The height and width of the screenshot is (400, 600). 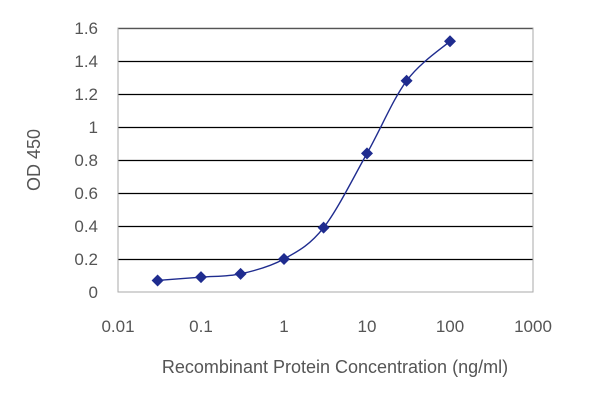 What do you see at coordinates (86, 28) in the screenshot?
I see `y-tick-label: 1.6` at bounding box center [86, 28].